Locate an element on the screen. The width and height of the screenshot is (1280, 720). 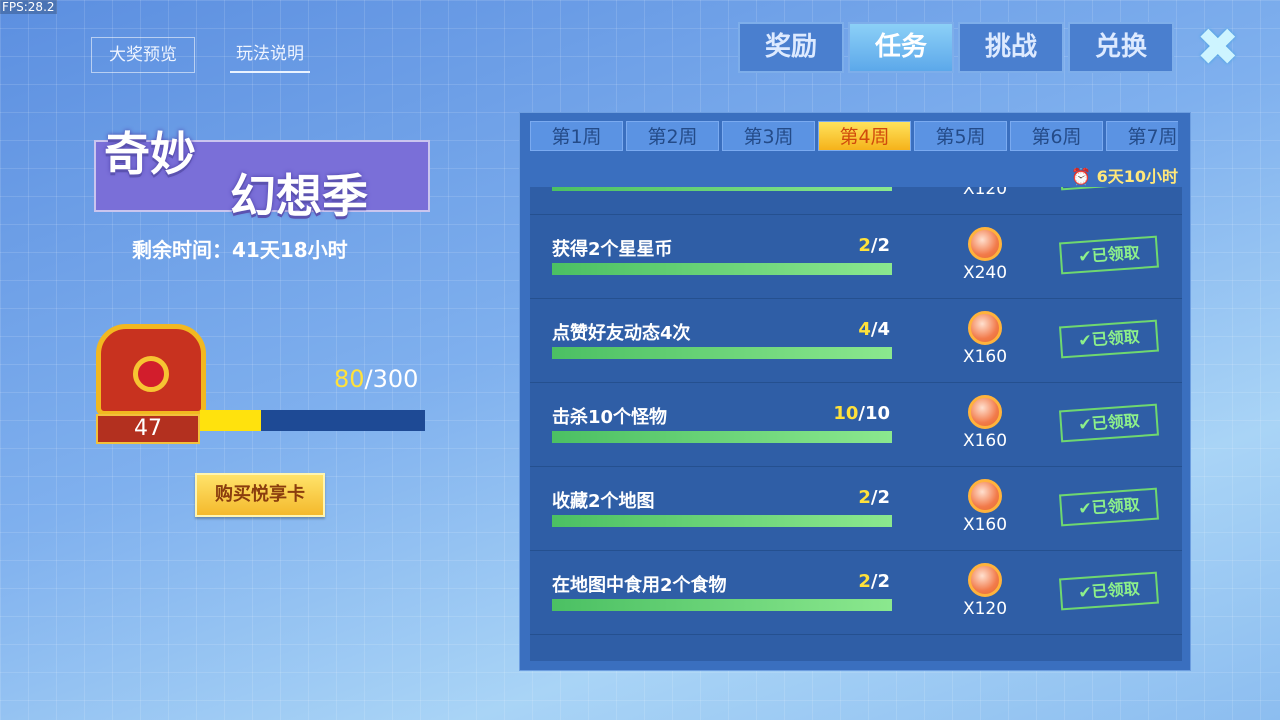
task-name: 点赞好友动态4次 is located at coordinates (621, 333).